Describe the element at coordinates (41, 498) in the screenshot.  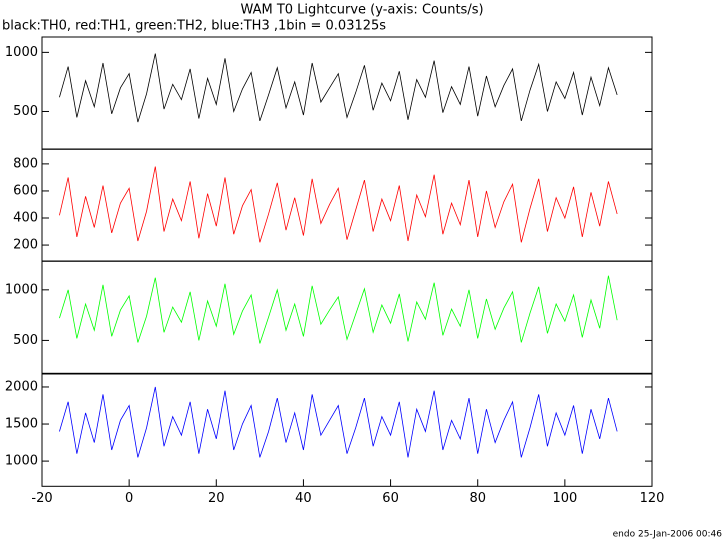
I see `x-tick-label: -20` at that location.